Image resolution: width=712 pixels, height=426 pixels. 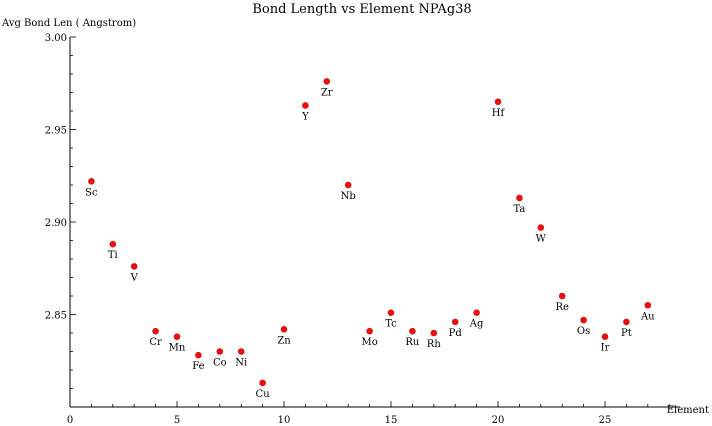 What do you see at coordinates (647, 316) in the screenshot?
I see `data-point-label: Au` at bounding box center [647, 316].